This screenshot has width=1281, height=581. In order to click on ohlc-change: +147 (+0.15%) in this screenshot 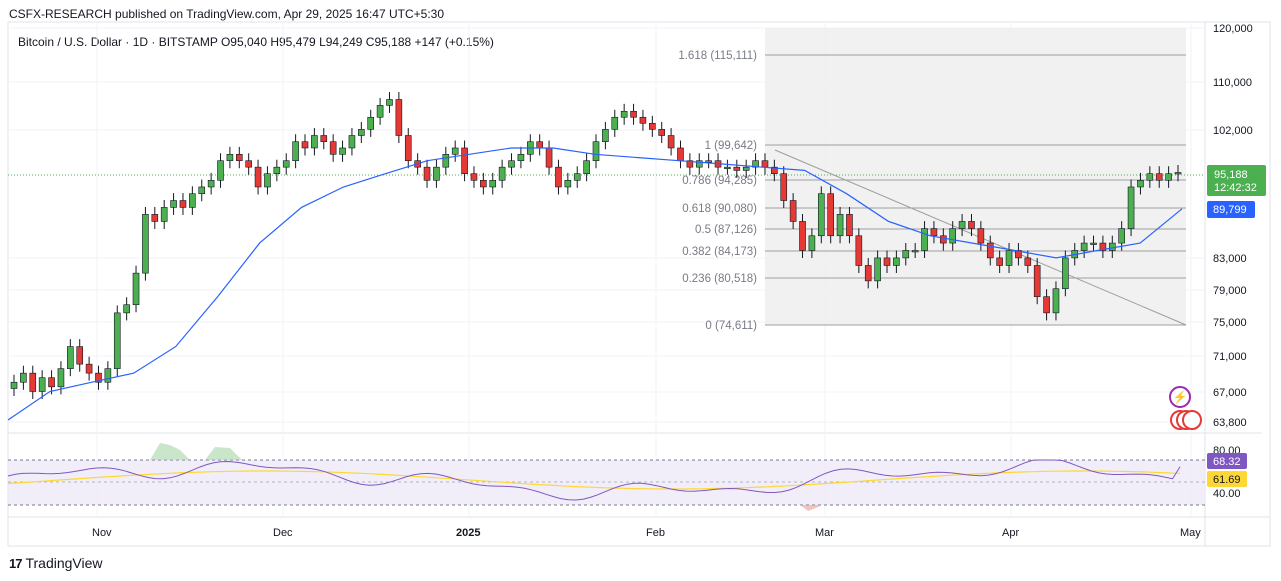, I will do `click(454, 42)`.